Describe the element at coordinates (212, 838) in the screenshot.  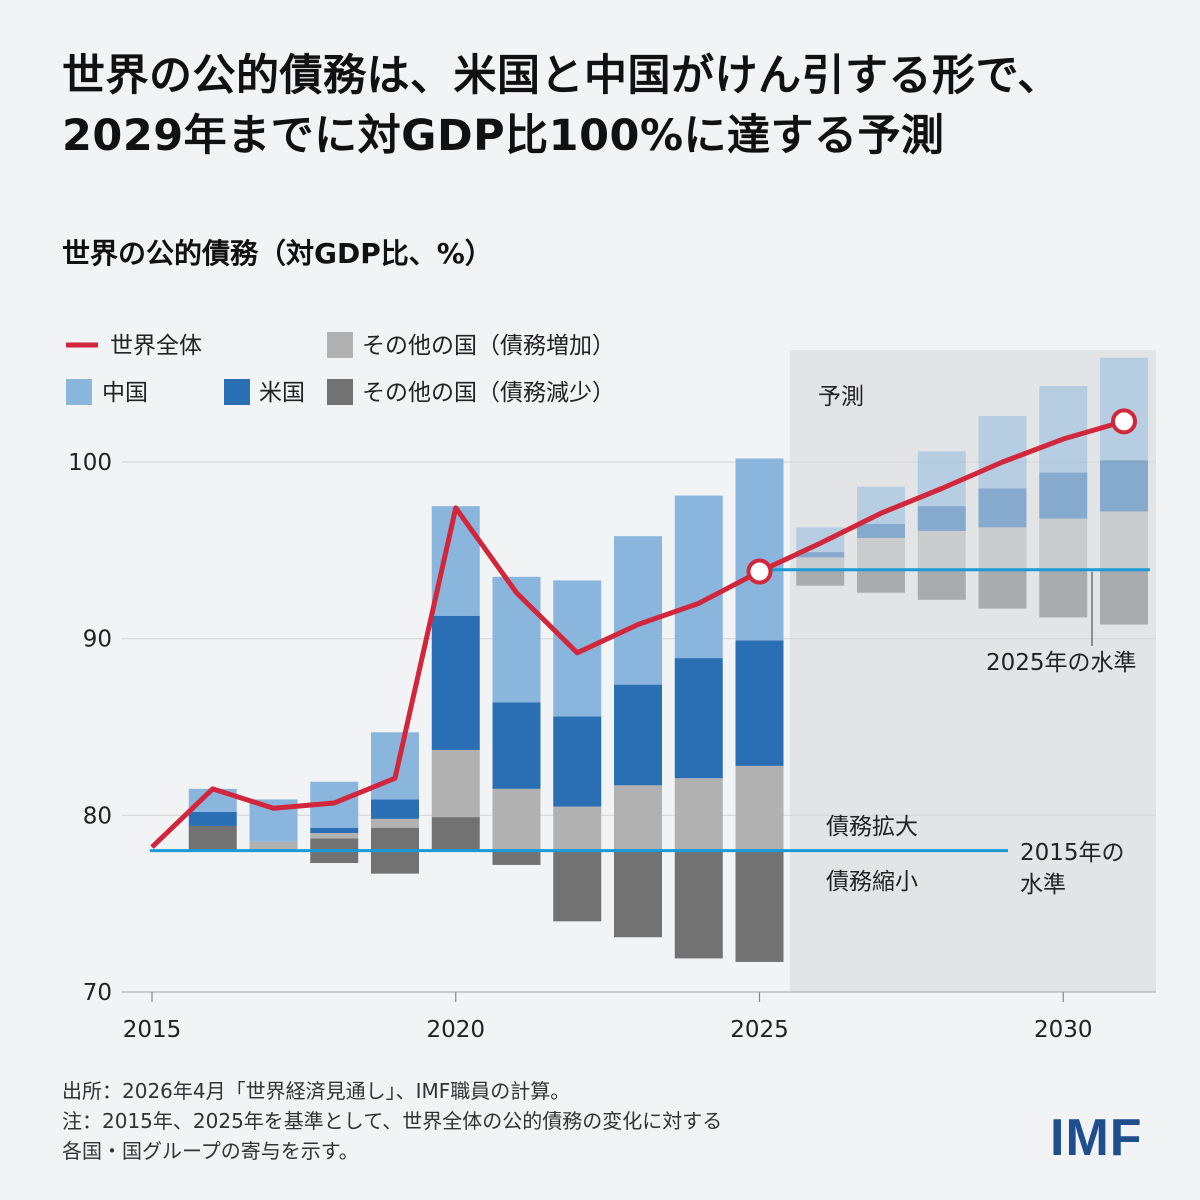
I see `hist-bar-others-decrease-2016` at that location.